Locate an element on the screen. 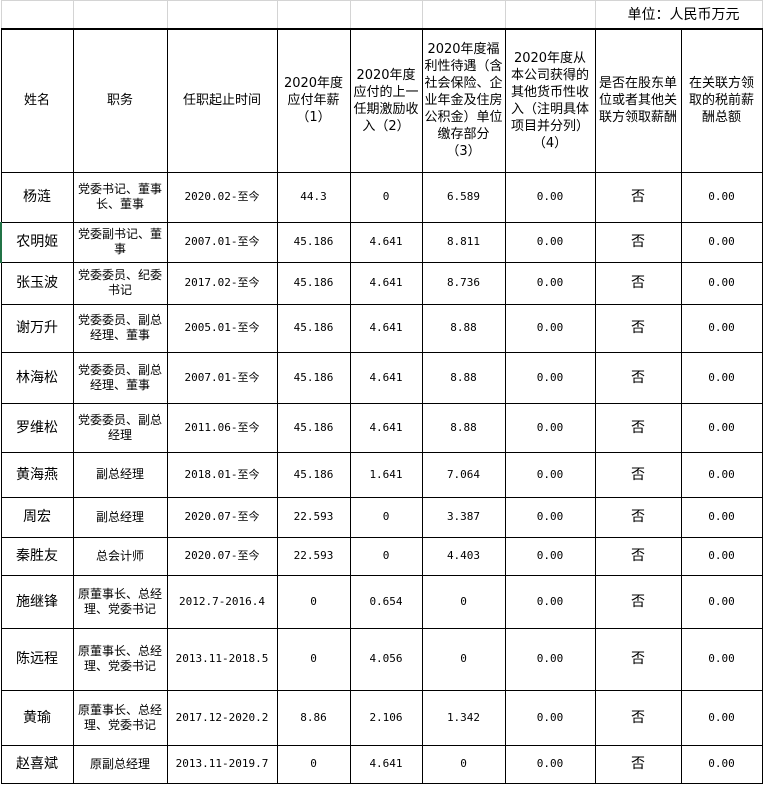 Image resolution: width=763 pixels, height=787 pixels. cell-term: 2013.11-2018.5 is located at coordinates (222, 659).